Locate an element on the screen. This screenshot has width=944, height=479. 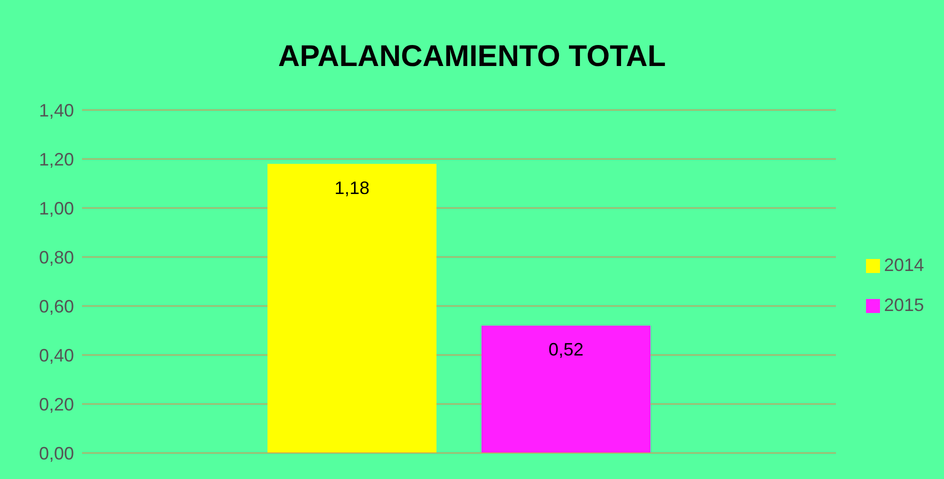
legend-label: 2015 is located at coordinates (904, 305).